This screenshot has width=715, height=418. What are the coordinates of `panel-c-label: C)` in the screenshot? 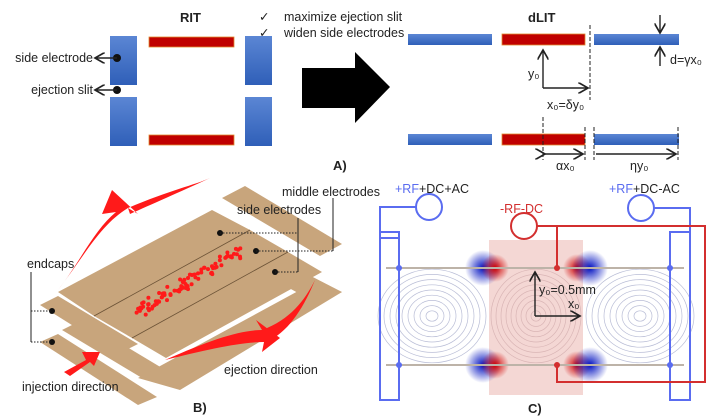 It's located at (535, 408).